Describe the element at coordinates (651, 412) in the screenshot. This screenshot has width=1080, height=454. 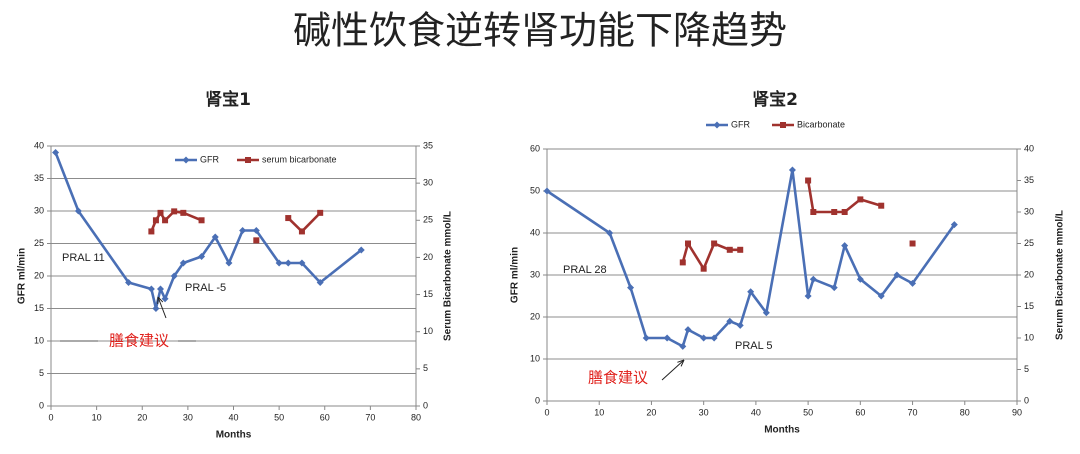
I see `x-tick-label: 20` at that location.